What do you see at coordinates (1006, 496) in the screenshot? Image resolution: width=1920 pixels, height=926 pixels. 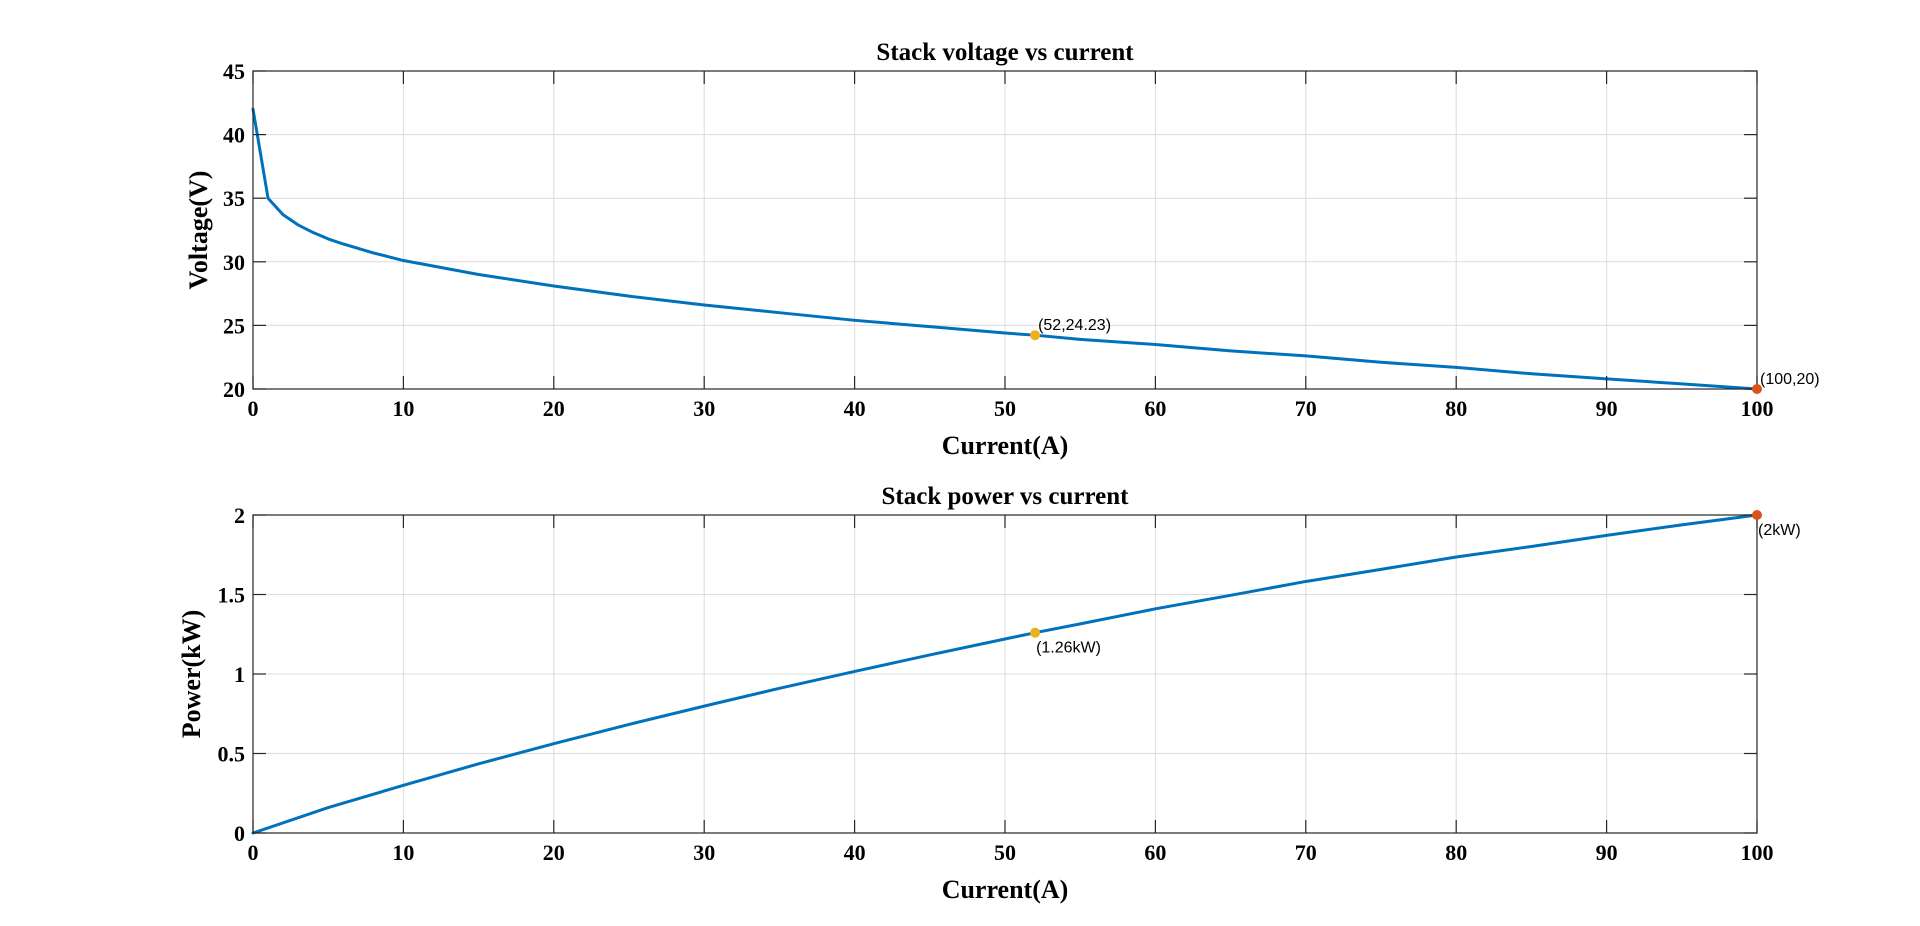 I see `power-plot-title: Stack power vs current` at bounding box center [1006, 496].